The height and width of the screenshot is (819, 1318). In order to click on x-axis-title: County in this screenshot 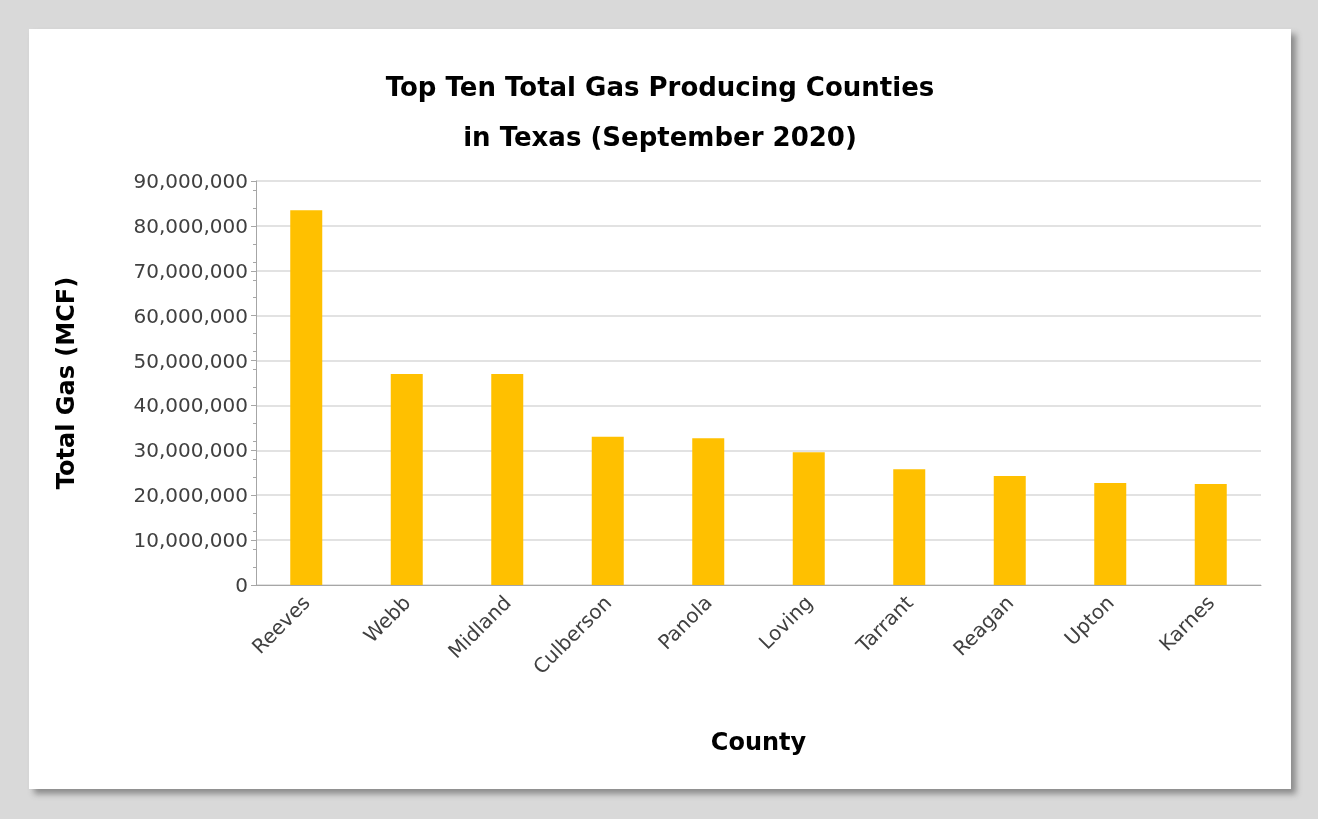, I will do `click(758, 742)`.